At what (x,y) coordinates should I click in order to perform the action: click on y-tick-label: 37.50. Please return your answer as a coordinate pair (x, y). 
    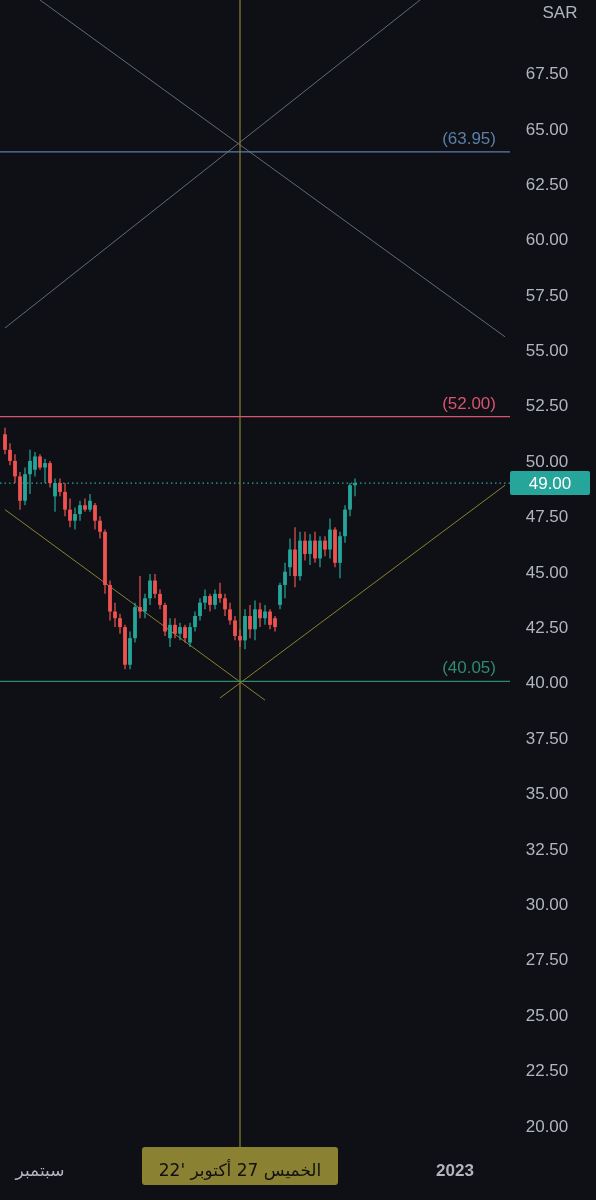
    Looking at the image, I should click on (547, 738).